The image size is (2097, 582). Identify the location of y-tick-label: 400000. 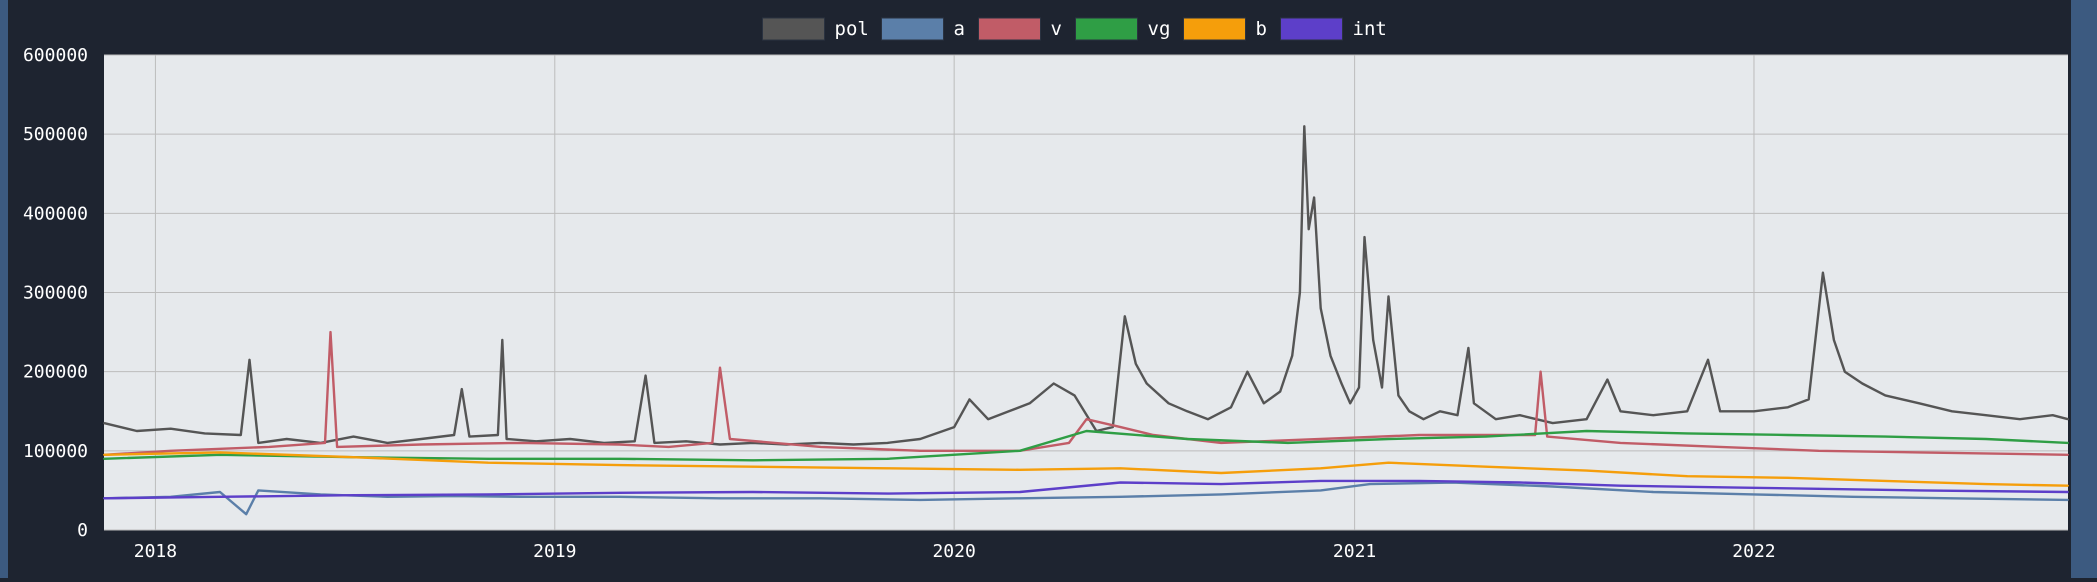
(55, 213).